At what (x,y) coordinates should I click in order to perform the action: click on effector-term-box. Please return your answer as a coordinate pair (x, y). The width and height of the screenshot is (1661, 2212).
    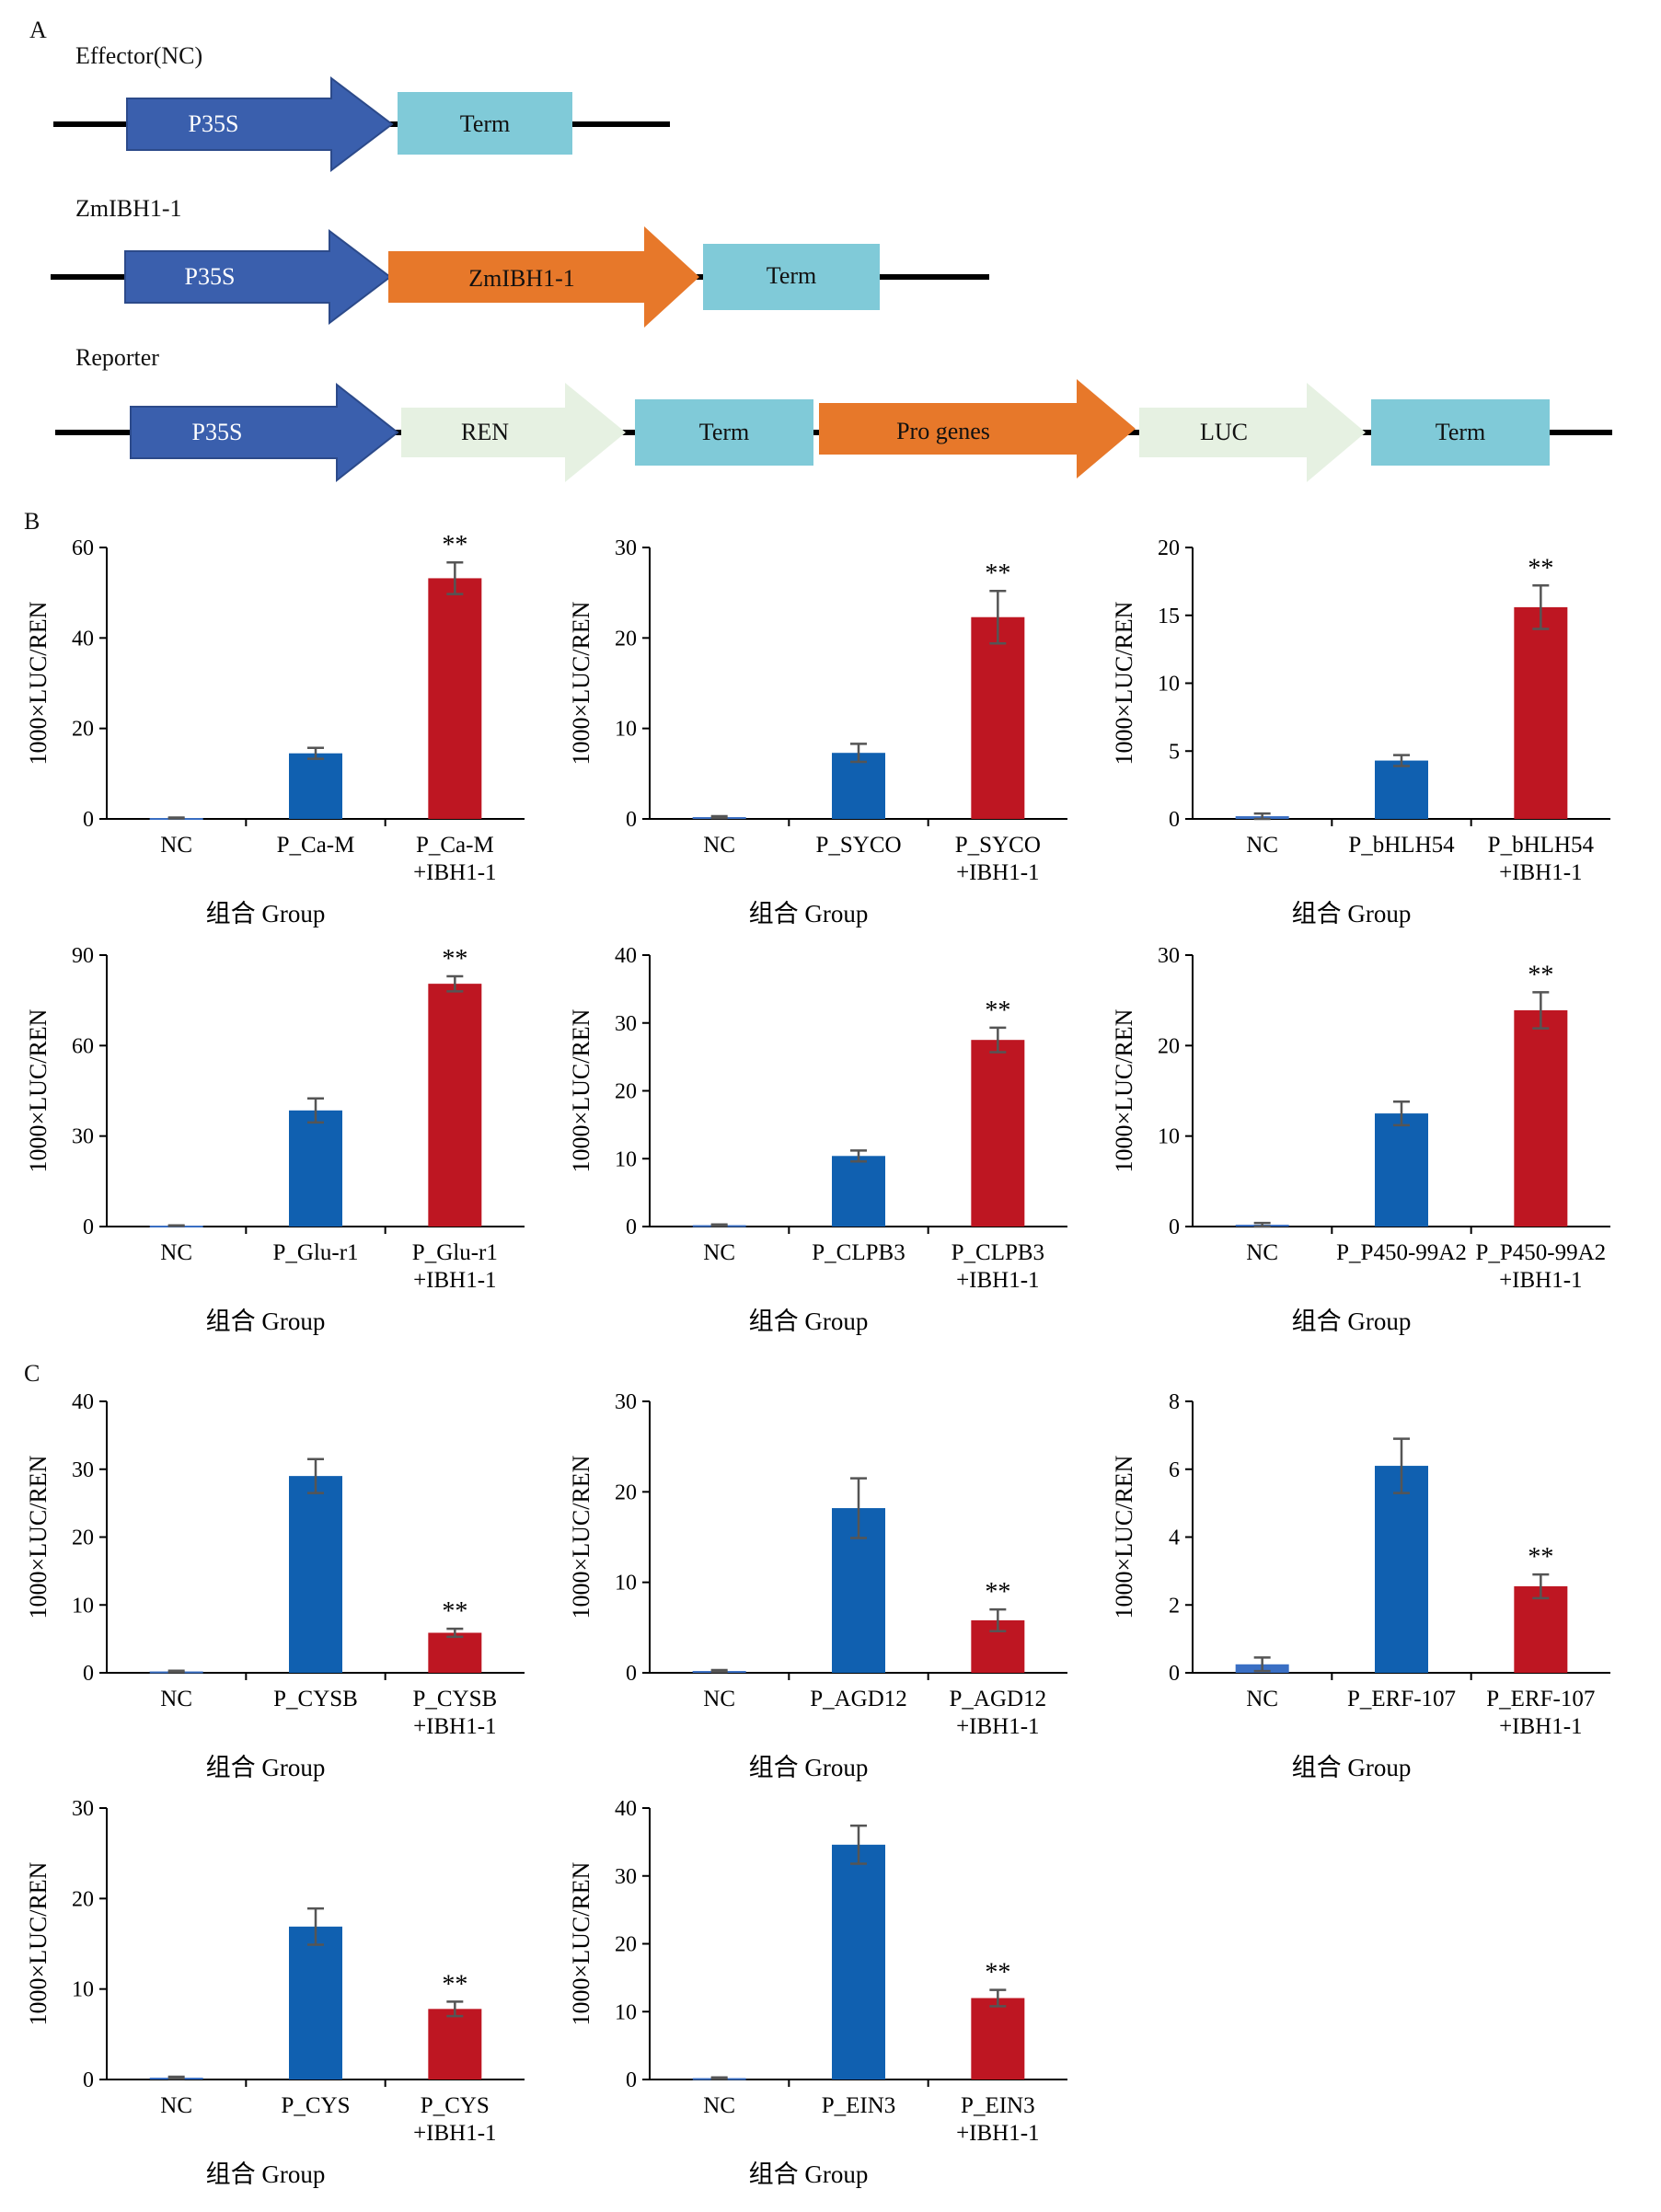
    Looking at the image, I should click on (485, 123).